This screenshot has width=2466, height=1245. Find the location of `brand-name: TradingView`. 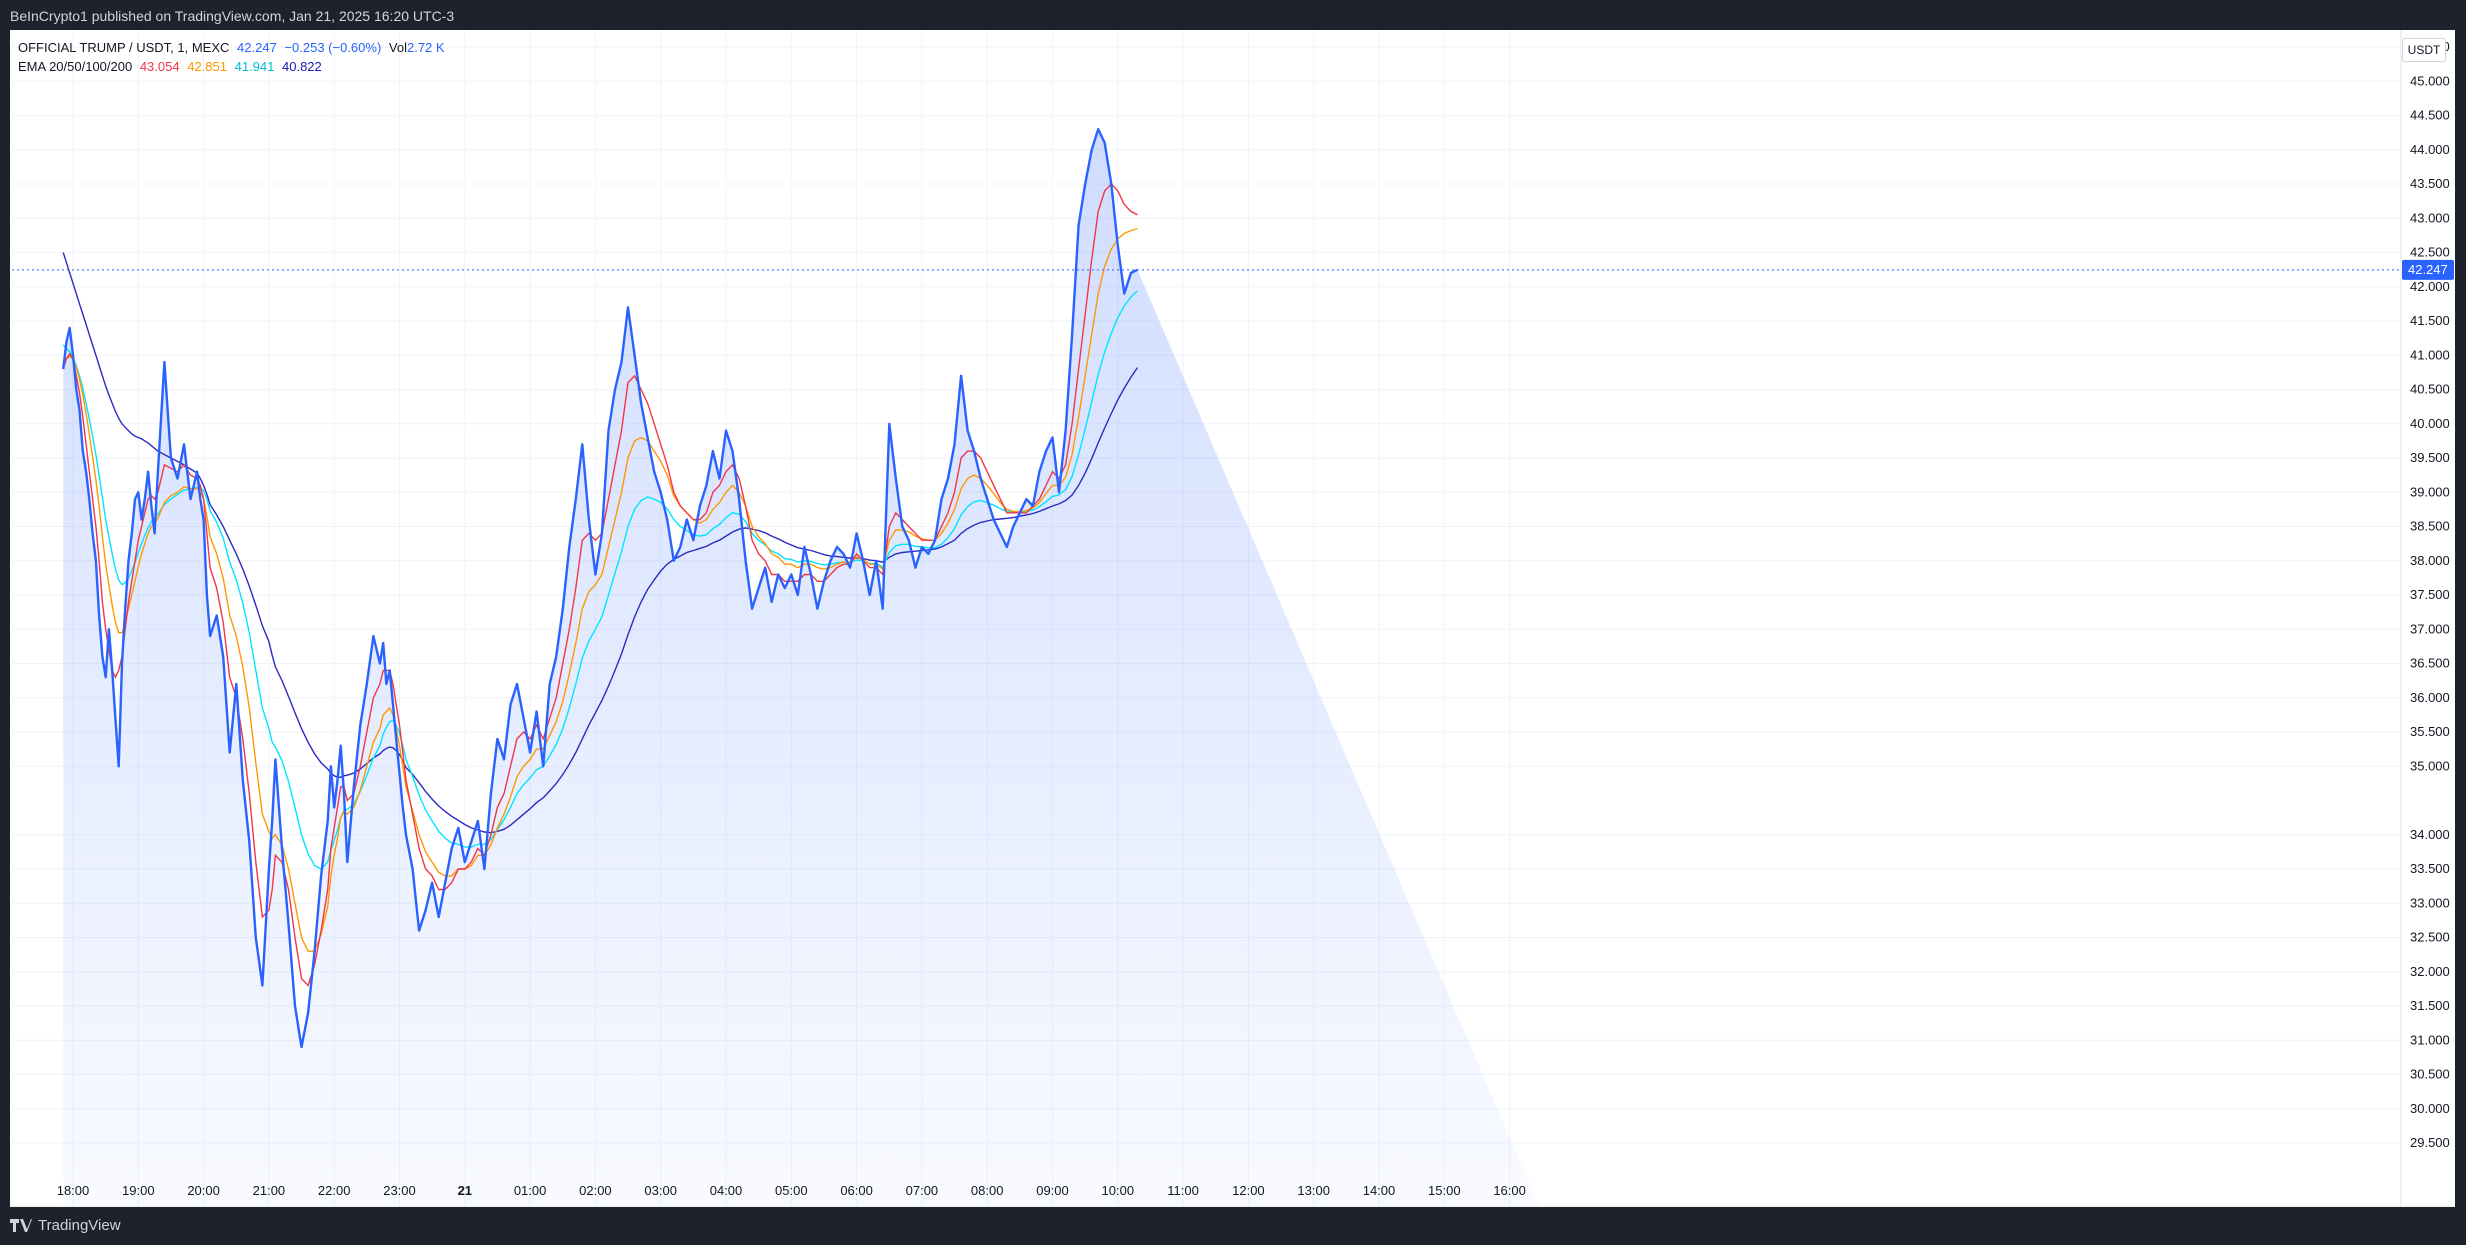

brand-name: TradingView is located at coordinates (79, 1225).